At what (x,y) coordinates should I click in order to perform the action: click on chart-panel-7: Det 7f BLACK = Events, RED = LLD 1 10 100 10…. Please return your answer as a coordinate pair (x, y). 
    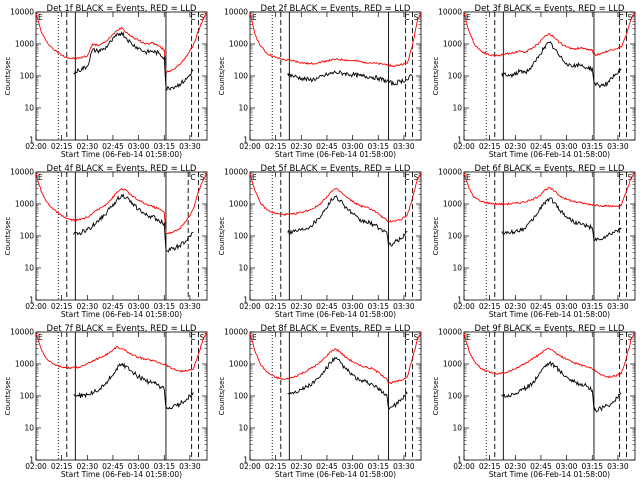
    Looking at the image, I should click on (106, 401).